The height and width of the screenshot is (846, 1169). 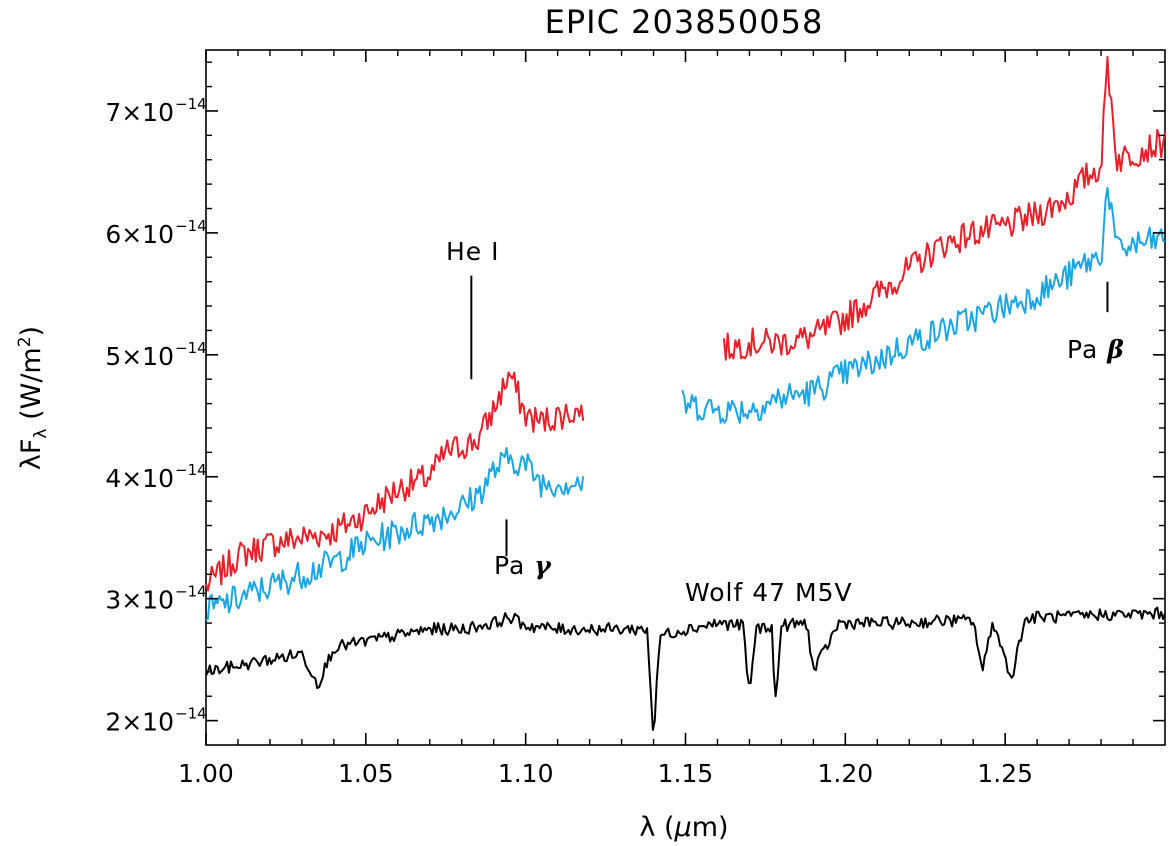 What do you see at coordinates (33, 398) in the screenshot?
I see `y-axis-label: λFλ (W/m2)` at bounding box center [33, 398].